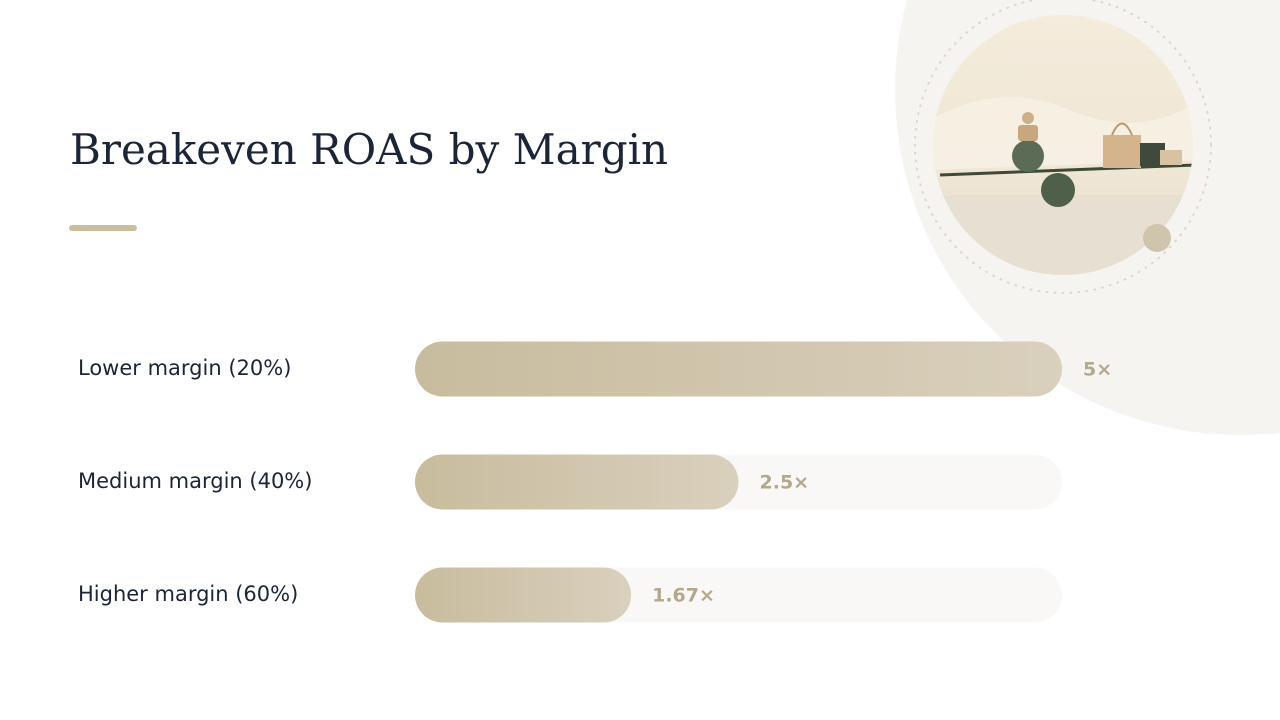  Describe the element at coordinates (195, 481) in the screenshot. I see `category-label: Medium margin (40%)` at that location.